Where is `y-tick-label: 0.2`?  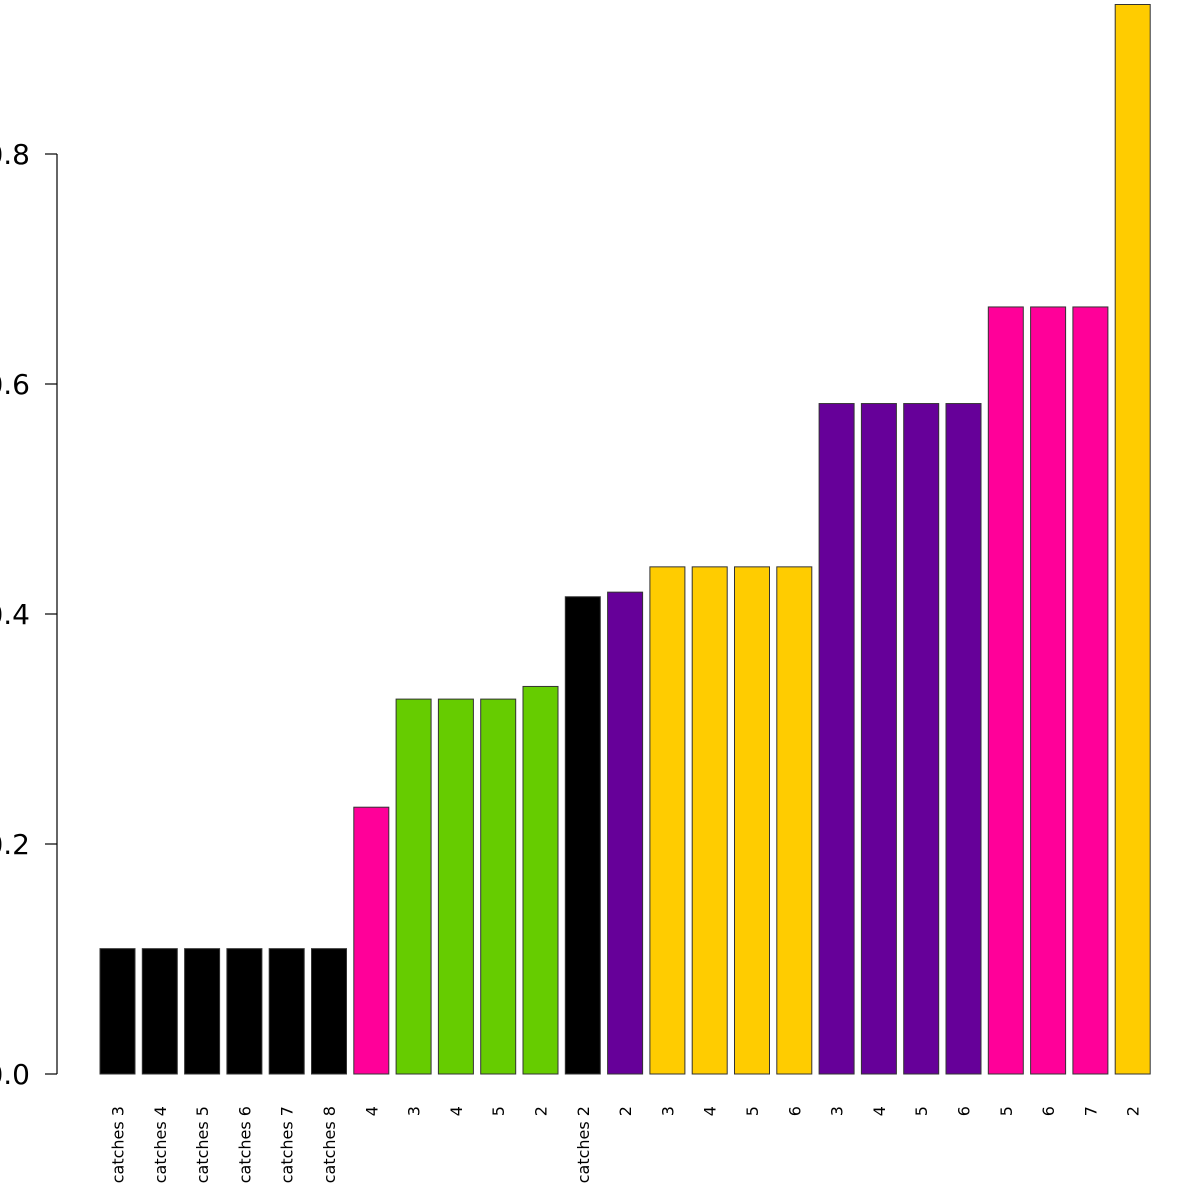 y-tick-label: 0.2 is located at coordinates (15, 844).